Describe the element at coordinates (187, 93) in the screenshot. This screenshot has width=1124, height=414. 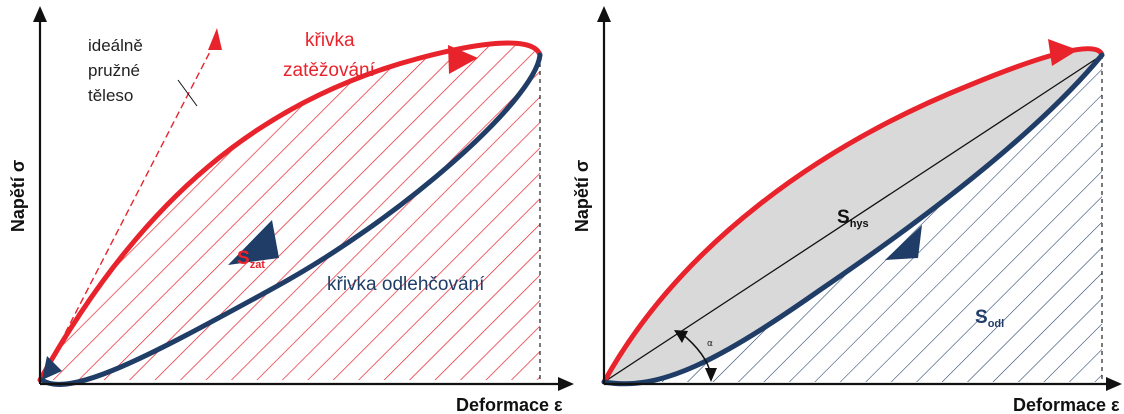
I see `elastic-label-leader` at that location.